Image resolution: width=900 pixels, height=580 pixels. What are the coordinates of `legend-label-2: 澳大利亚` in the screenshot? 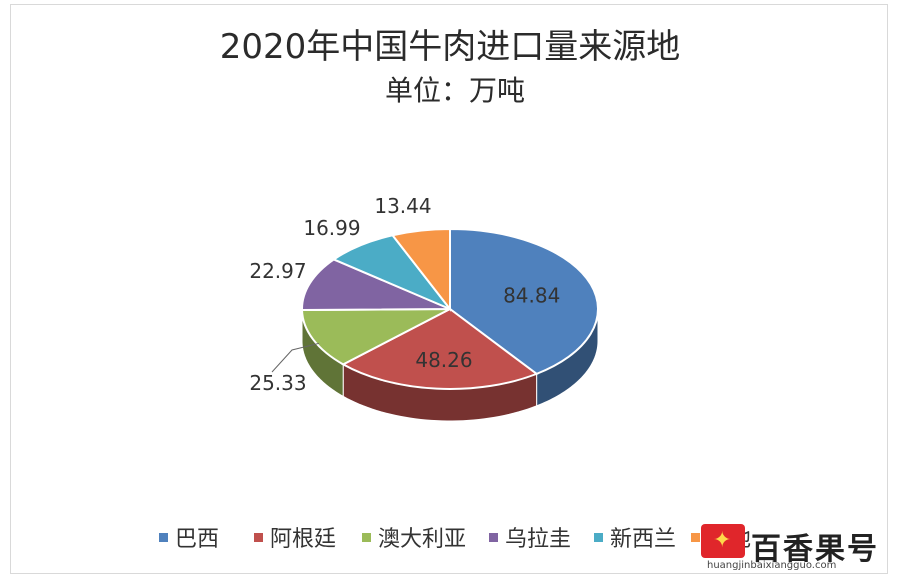 It's located at (422, 539).